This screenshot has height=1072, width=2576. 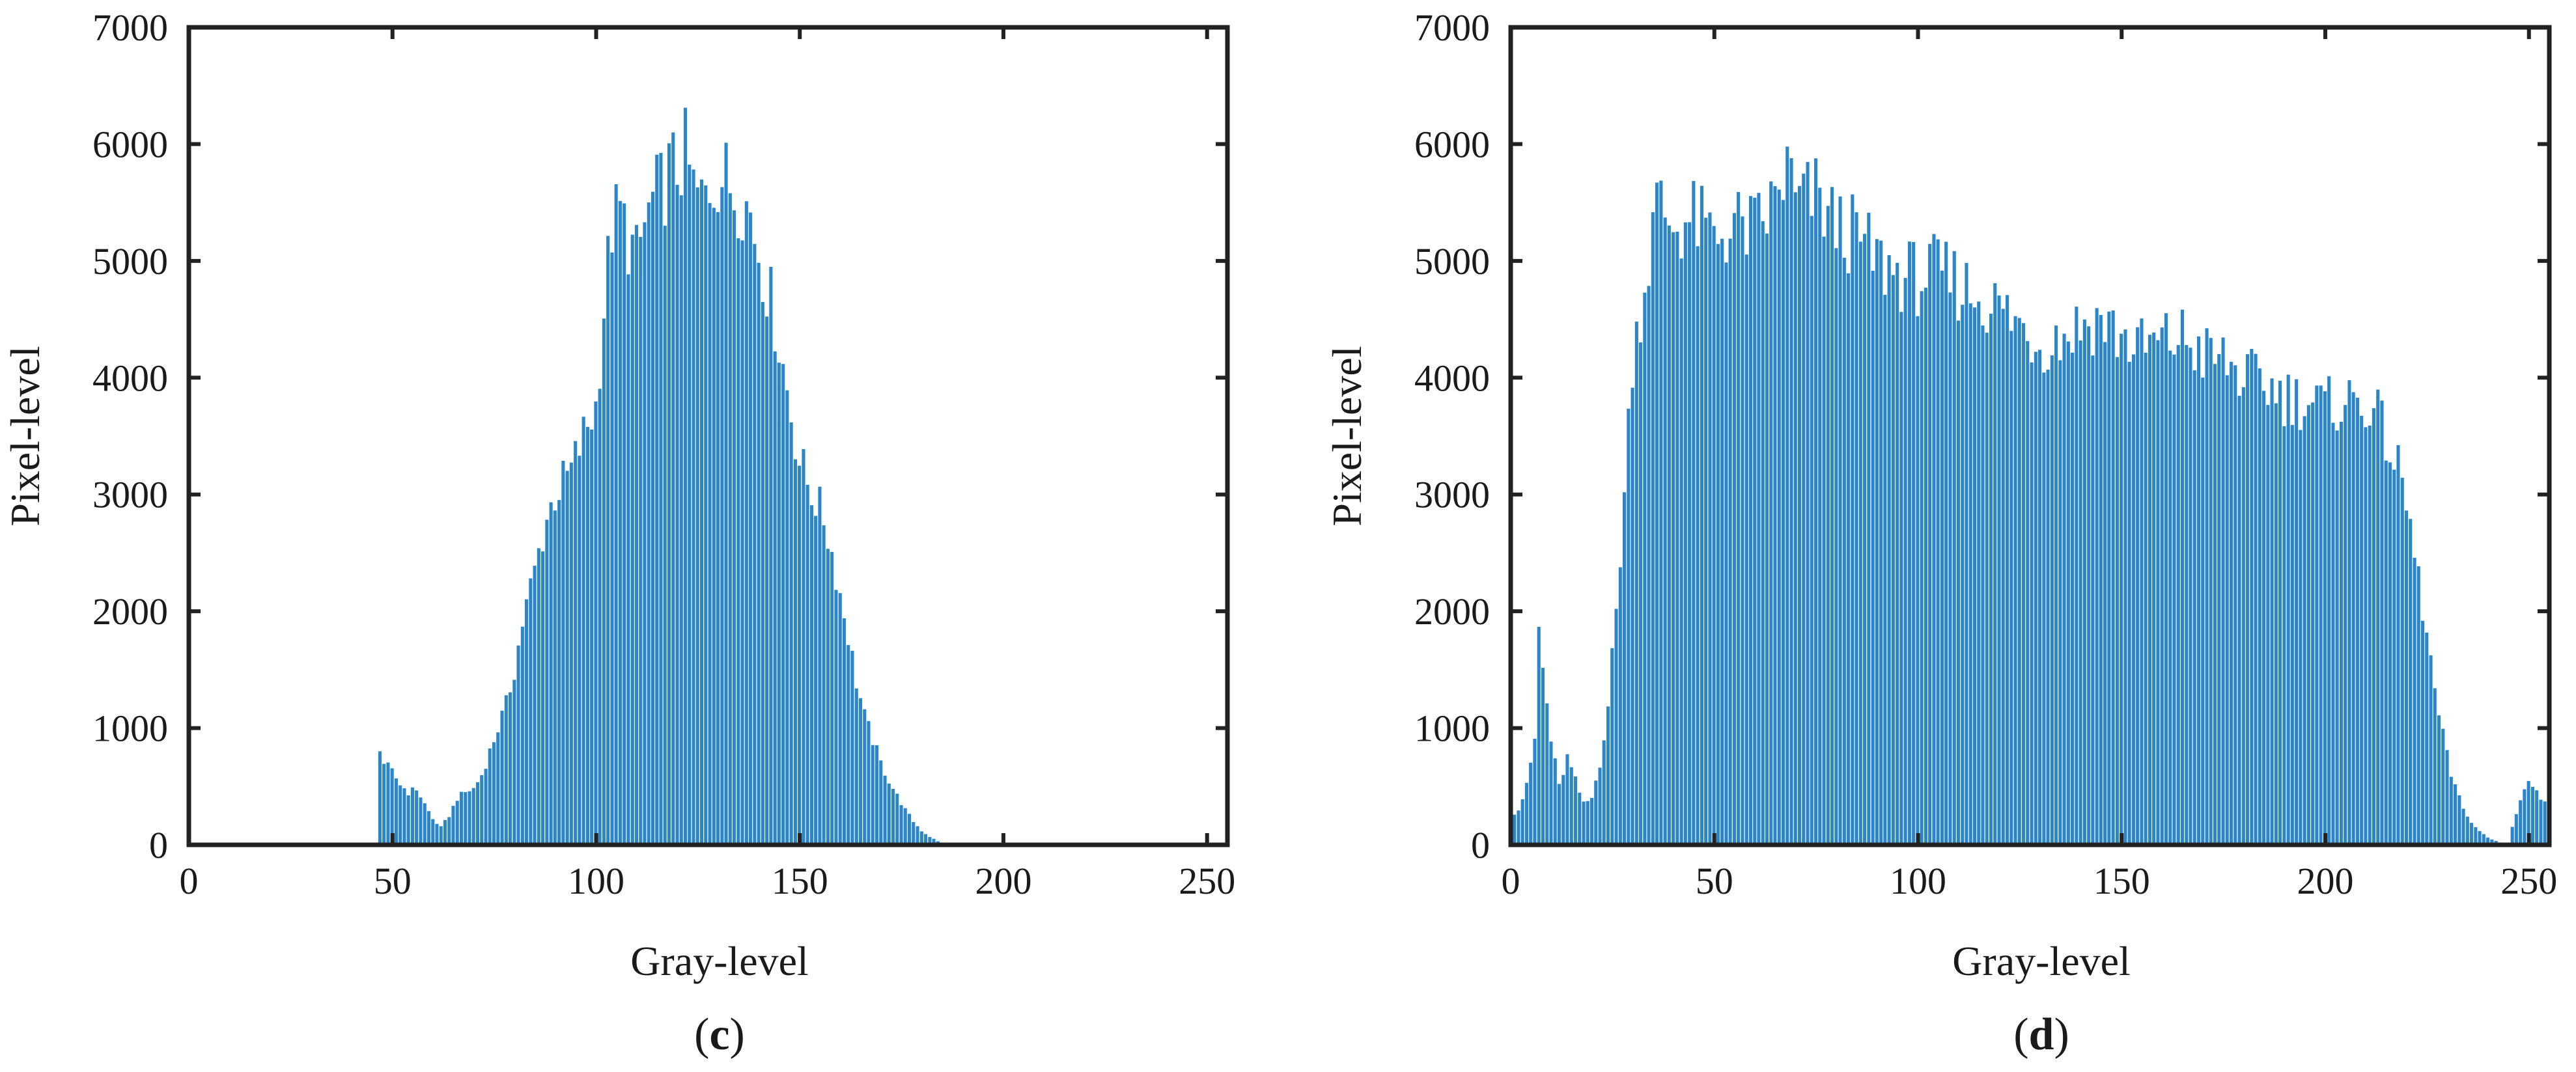 I want to click on x-tick-label: 50, so click(x=393, y=881).